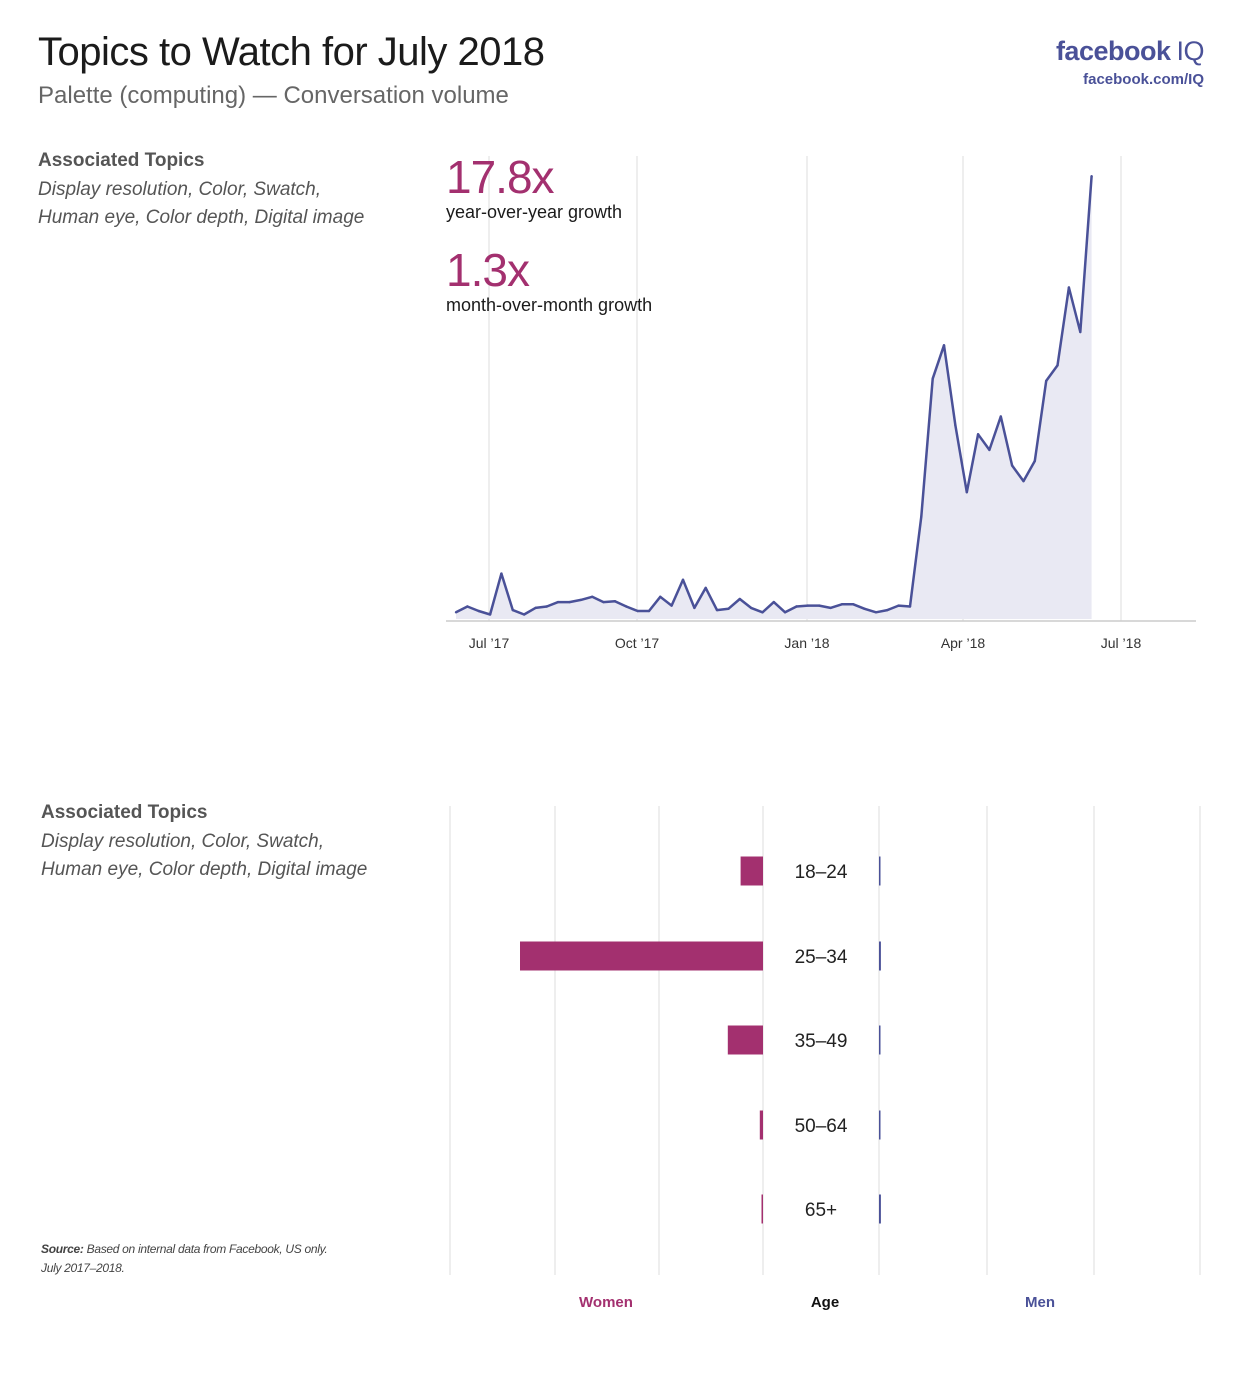 Image resolution: width=1242 pixels, height=1376 pixels. I want to click on yoy-stat: 17.8x year-over-year growth, so click(534, 188).